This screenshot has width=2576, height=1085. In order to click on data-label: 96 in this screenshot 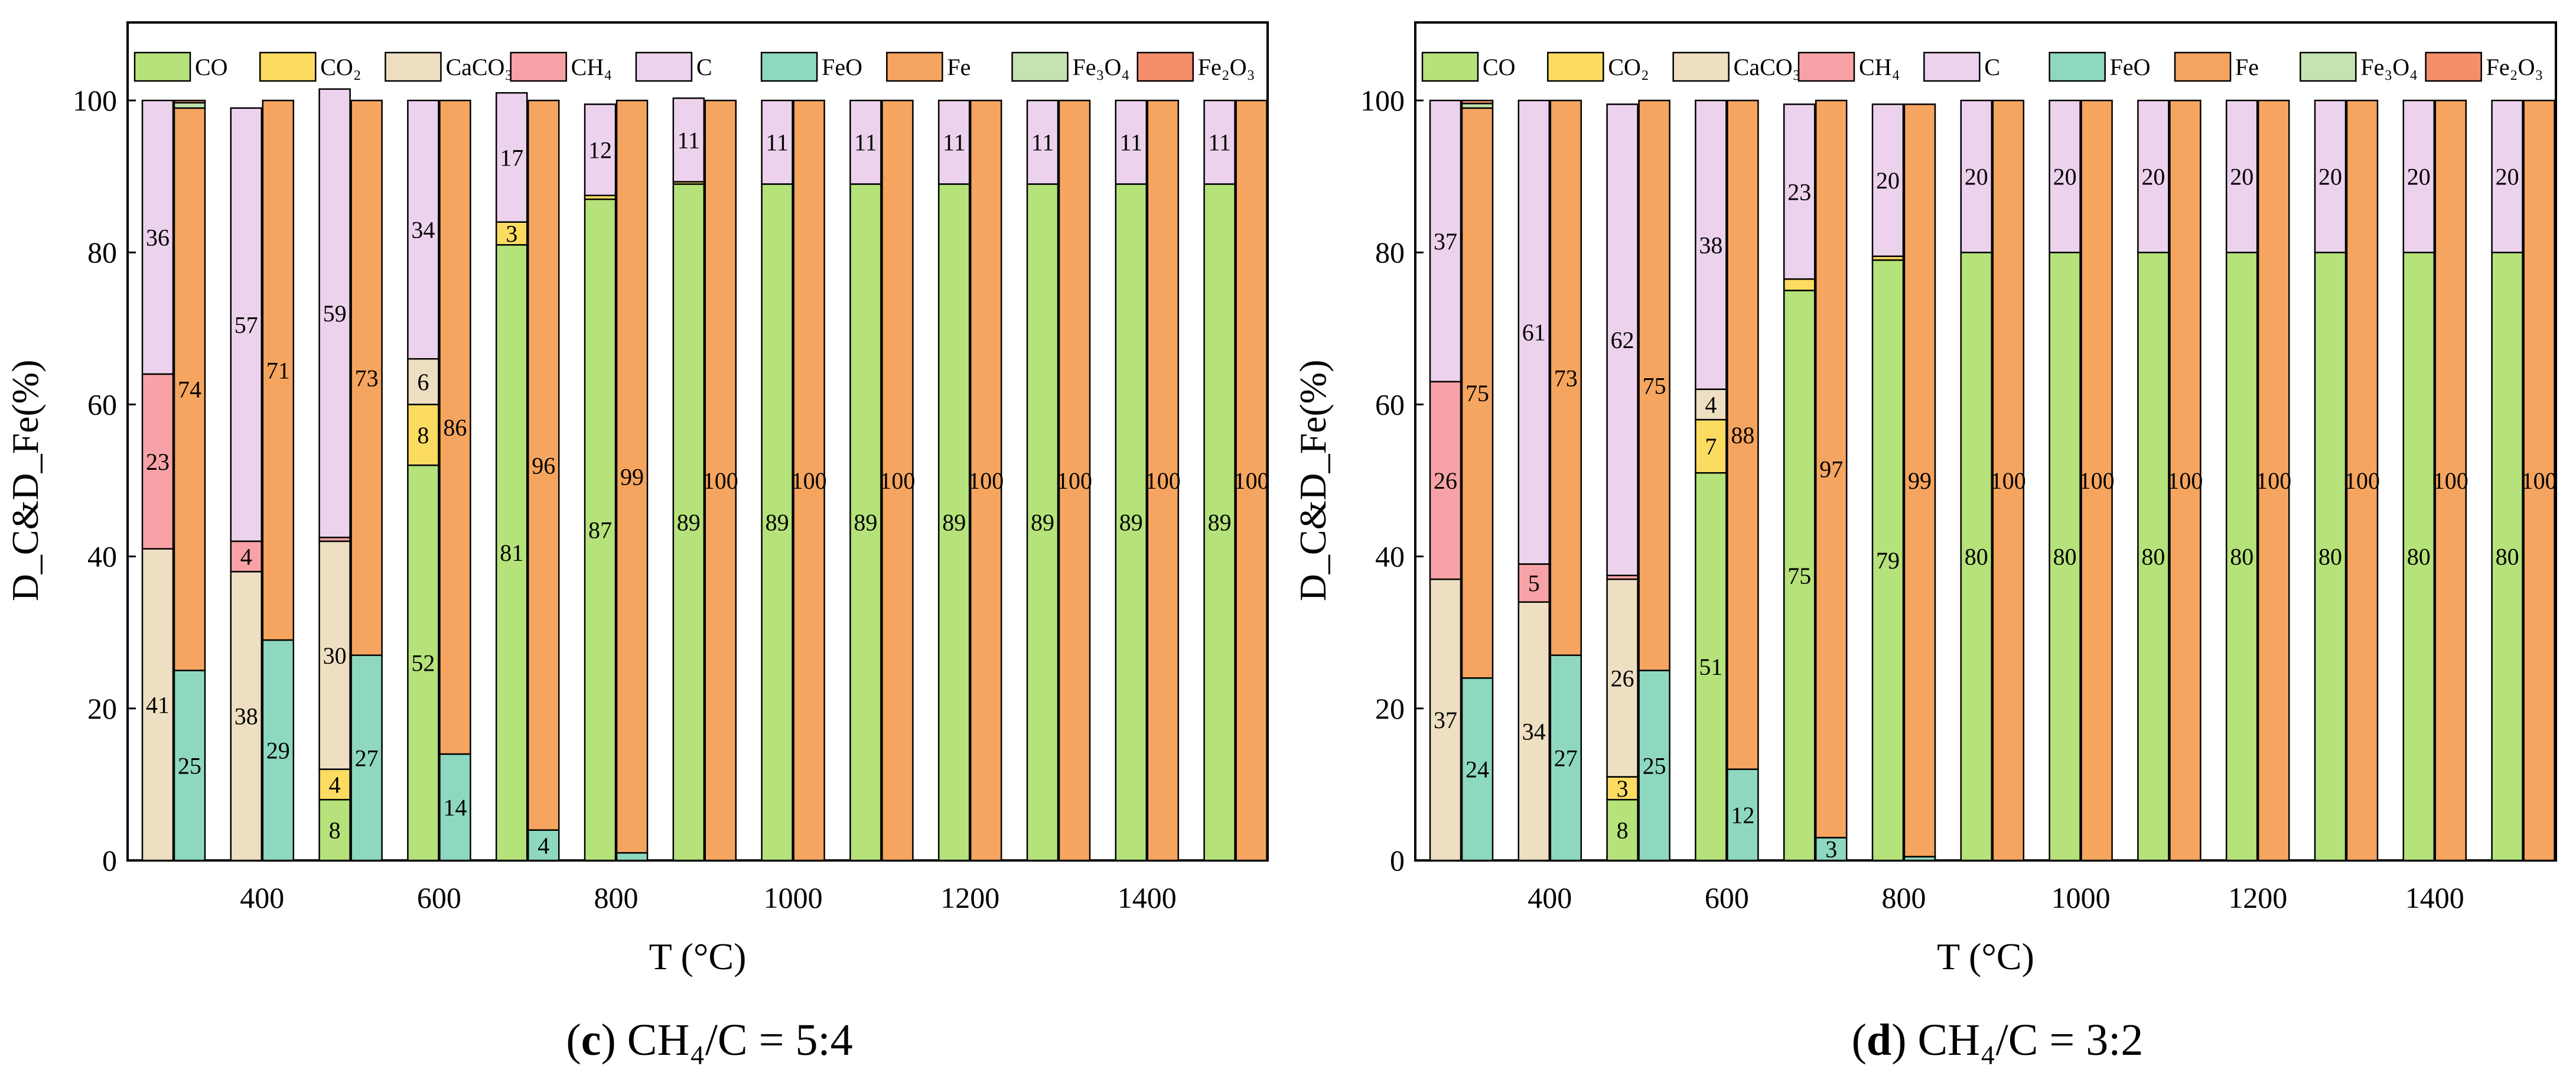, I will do `click(543, 465)`.